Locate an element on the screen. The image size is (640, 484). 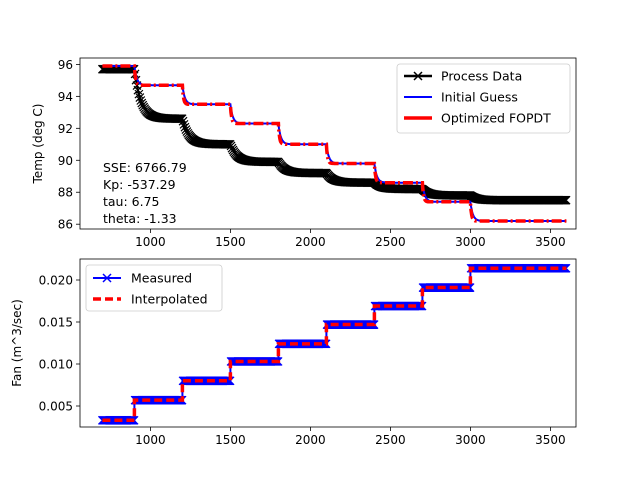
legend-label-measured: Measured is located at coordinates (161, 278).